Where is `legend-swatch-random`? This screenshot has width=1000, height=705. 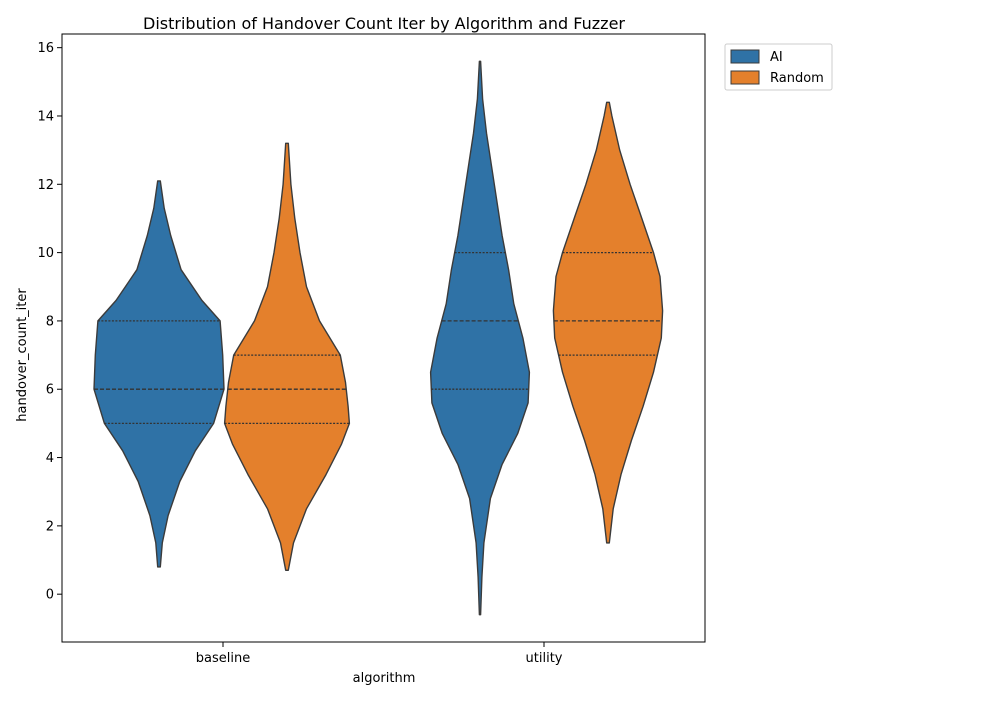 legend-swatch-random is located at coordinates (745, 77).